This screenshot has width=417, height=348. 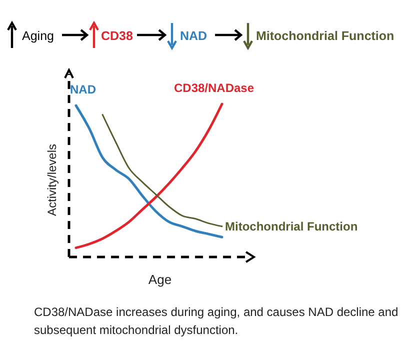 I want to click on x-axis-title: Age, so click(x=160, y=279).